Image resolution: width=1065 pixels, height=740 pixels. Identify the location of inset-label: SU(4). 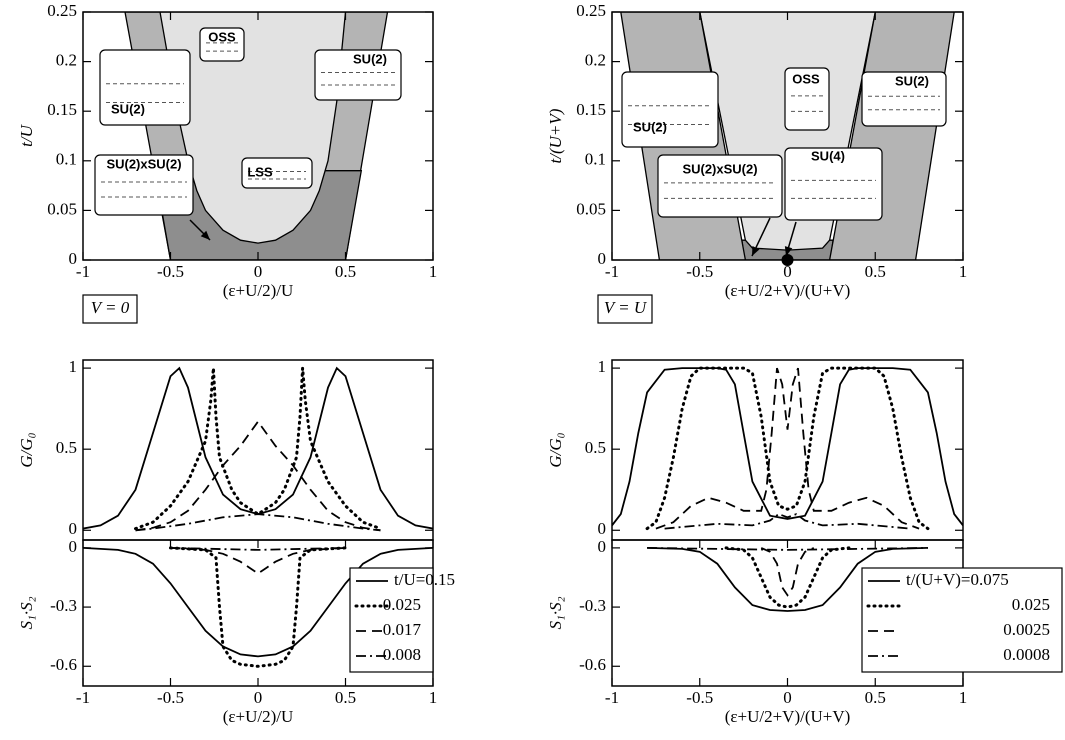
(828, 155).